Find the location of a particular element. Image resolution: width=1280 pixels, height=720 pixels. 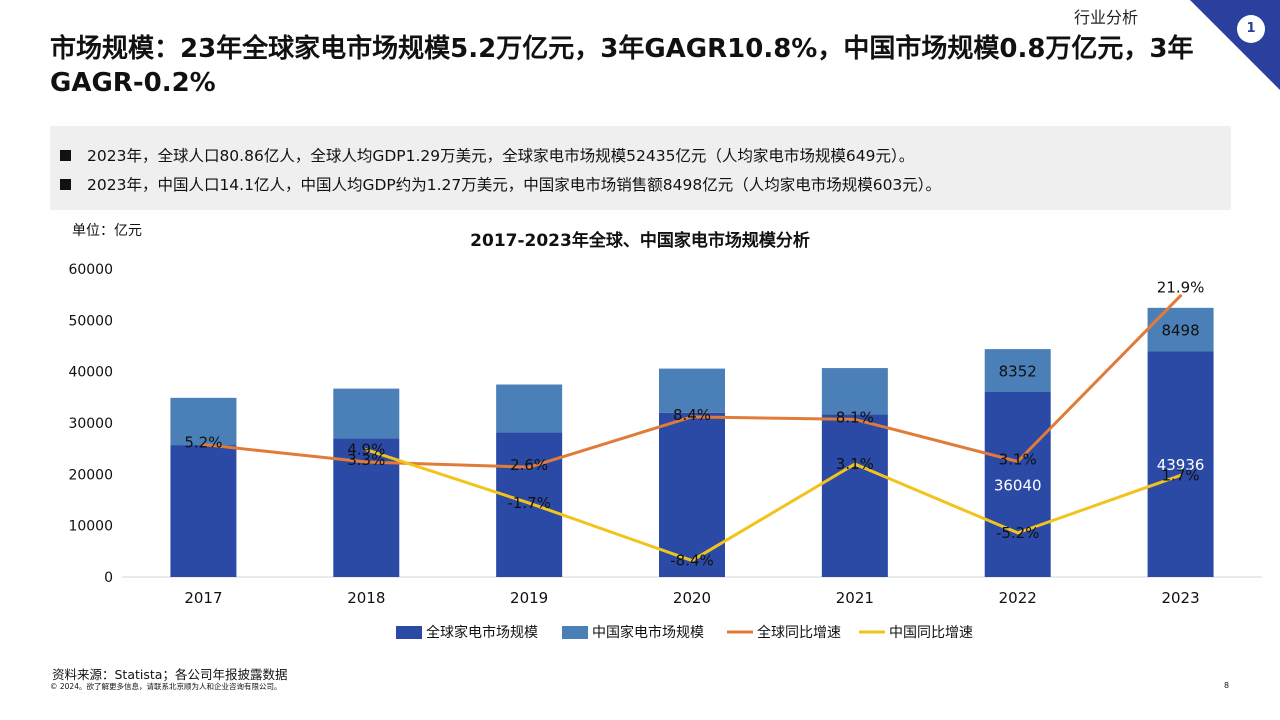

x-tick-label: 2021 is located at coordinates (855, 598).